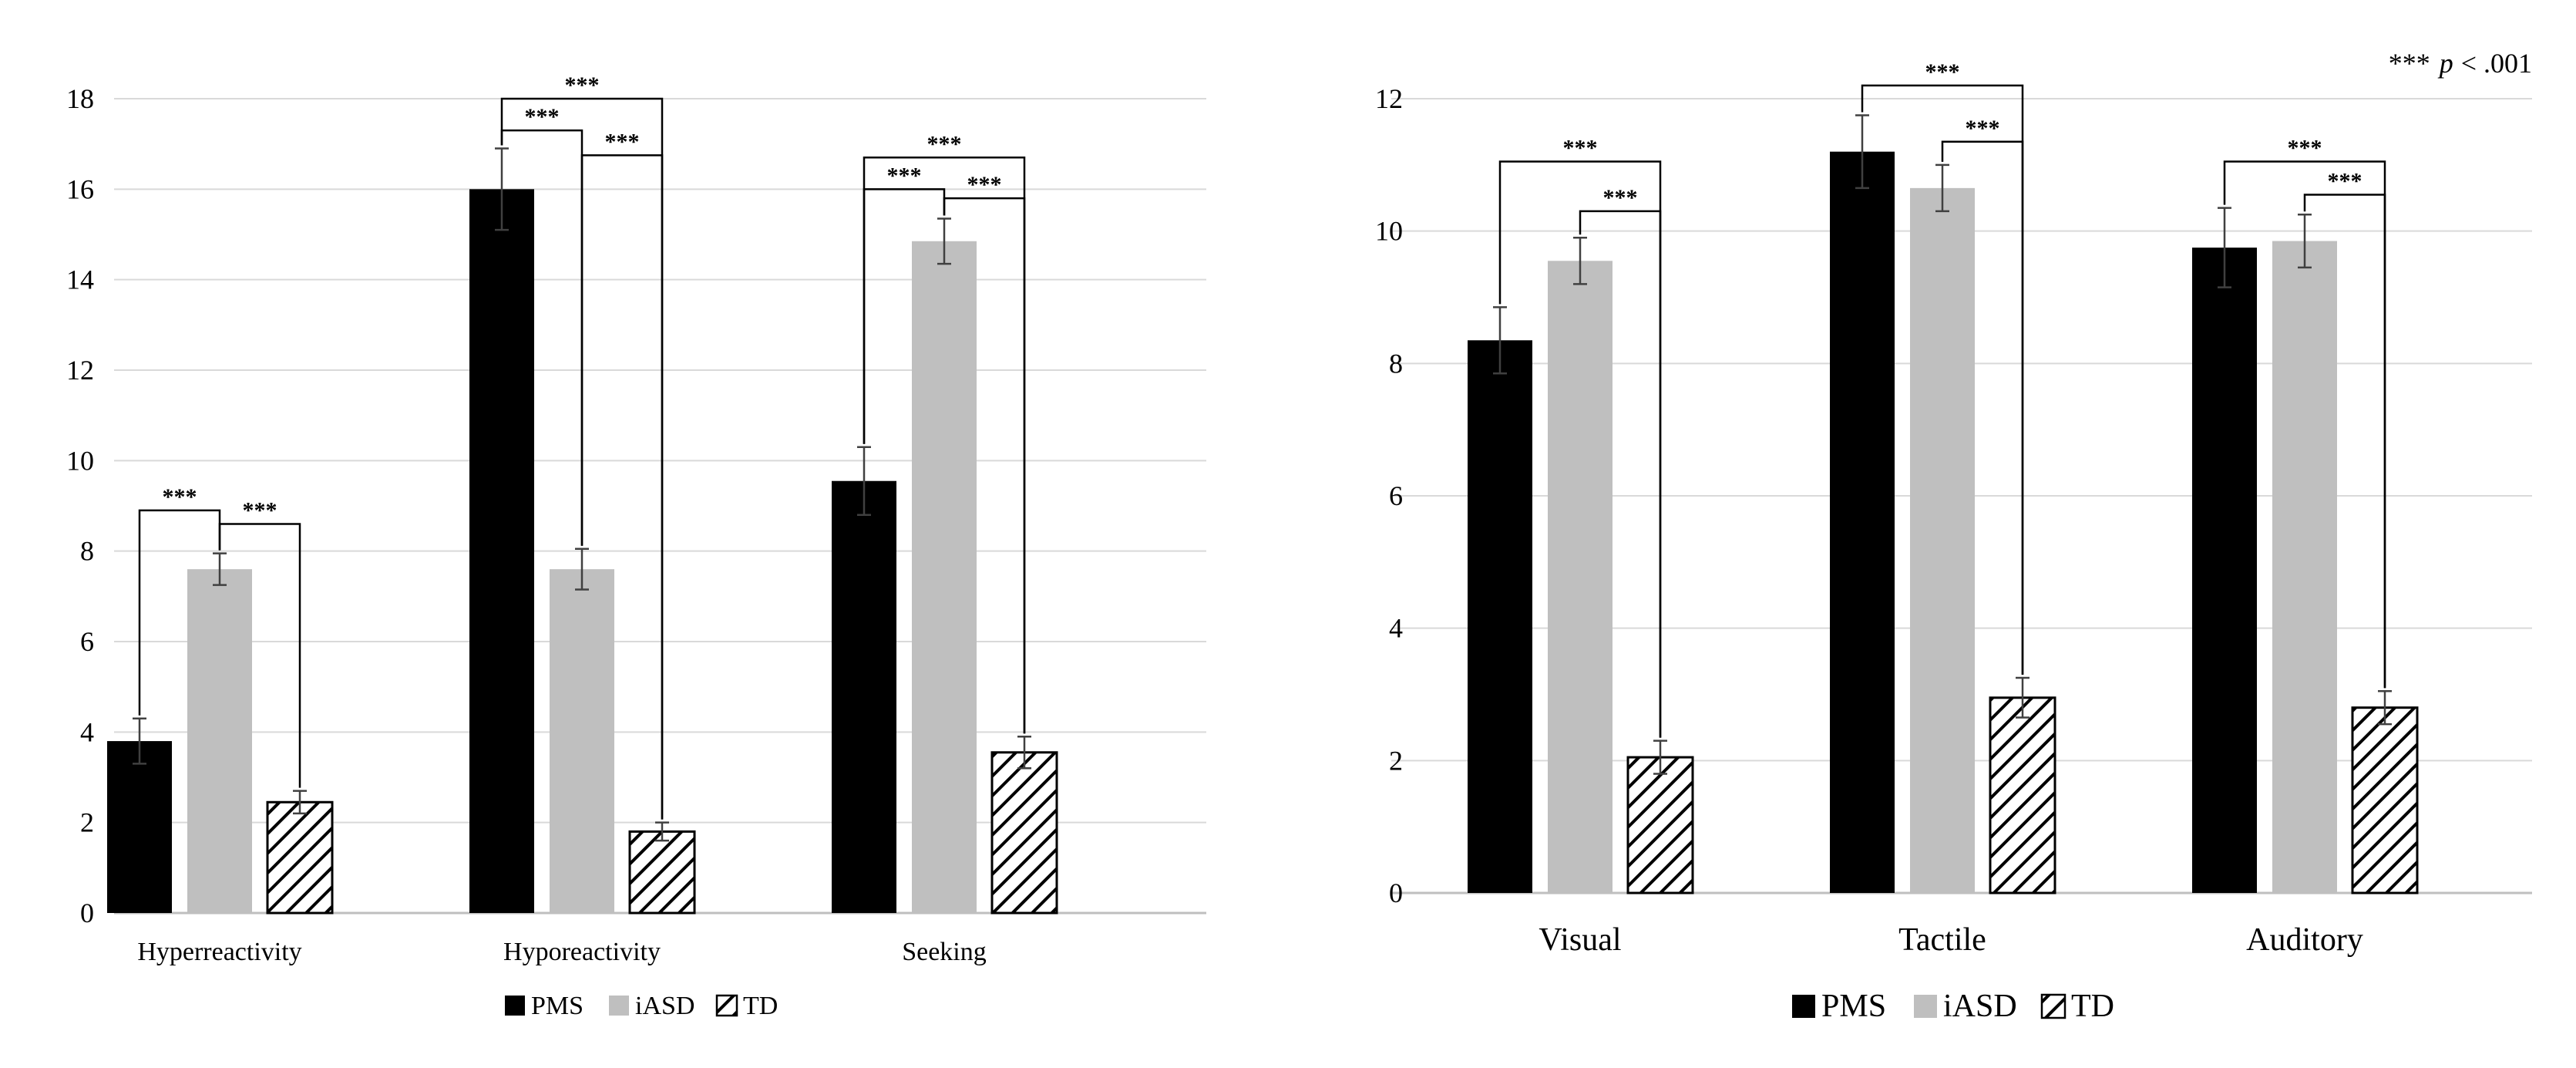 This screenshot has width=2576, height=1068. What do you see at coordinates (1396, 760) in the screenshot?
I see `right-y-tick-label: 2` at bounding box center [1396, 760].